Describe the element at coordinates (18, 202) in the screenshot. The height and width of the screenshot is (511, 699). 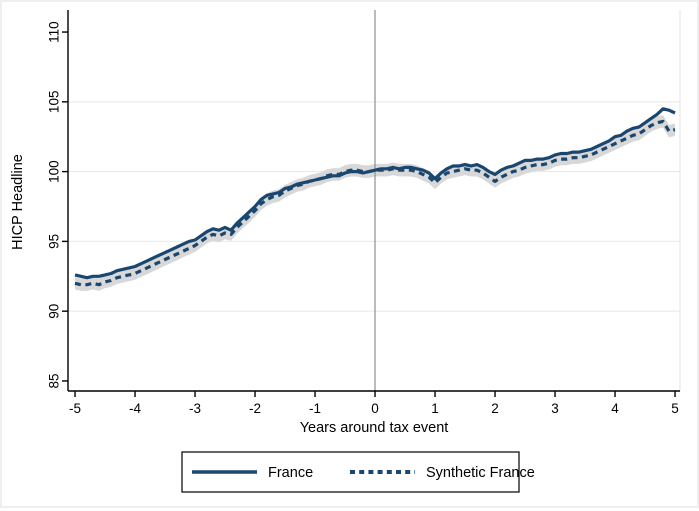
I see `y-axis-title: HICP Headline` at that location.